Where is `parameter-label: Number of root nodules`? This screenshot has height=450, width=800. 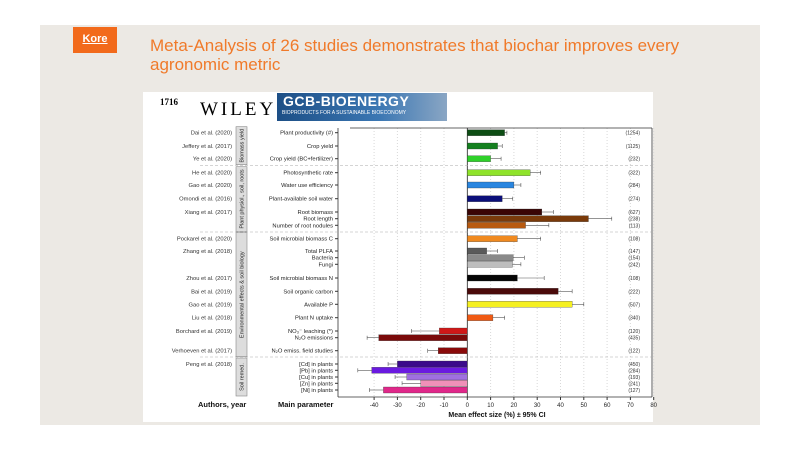 parameter-label: Number of root nodules is located at coordinates (302, 226).